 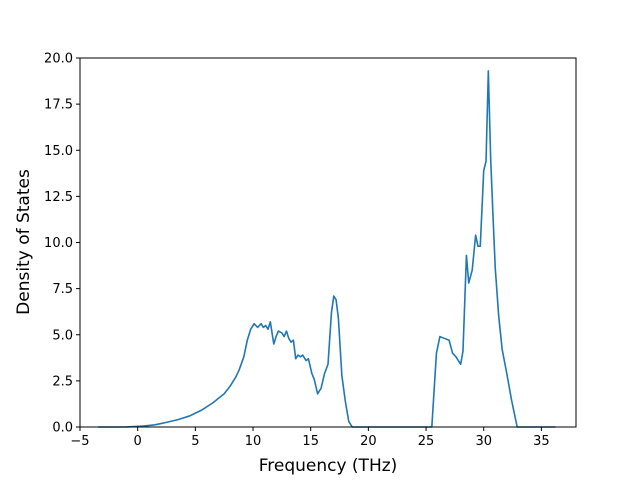 I want to click on x-axis: −5 0 5 10 15 20 25 30 35, so click(x=310, y=438).